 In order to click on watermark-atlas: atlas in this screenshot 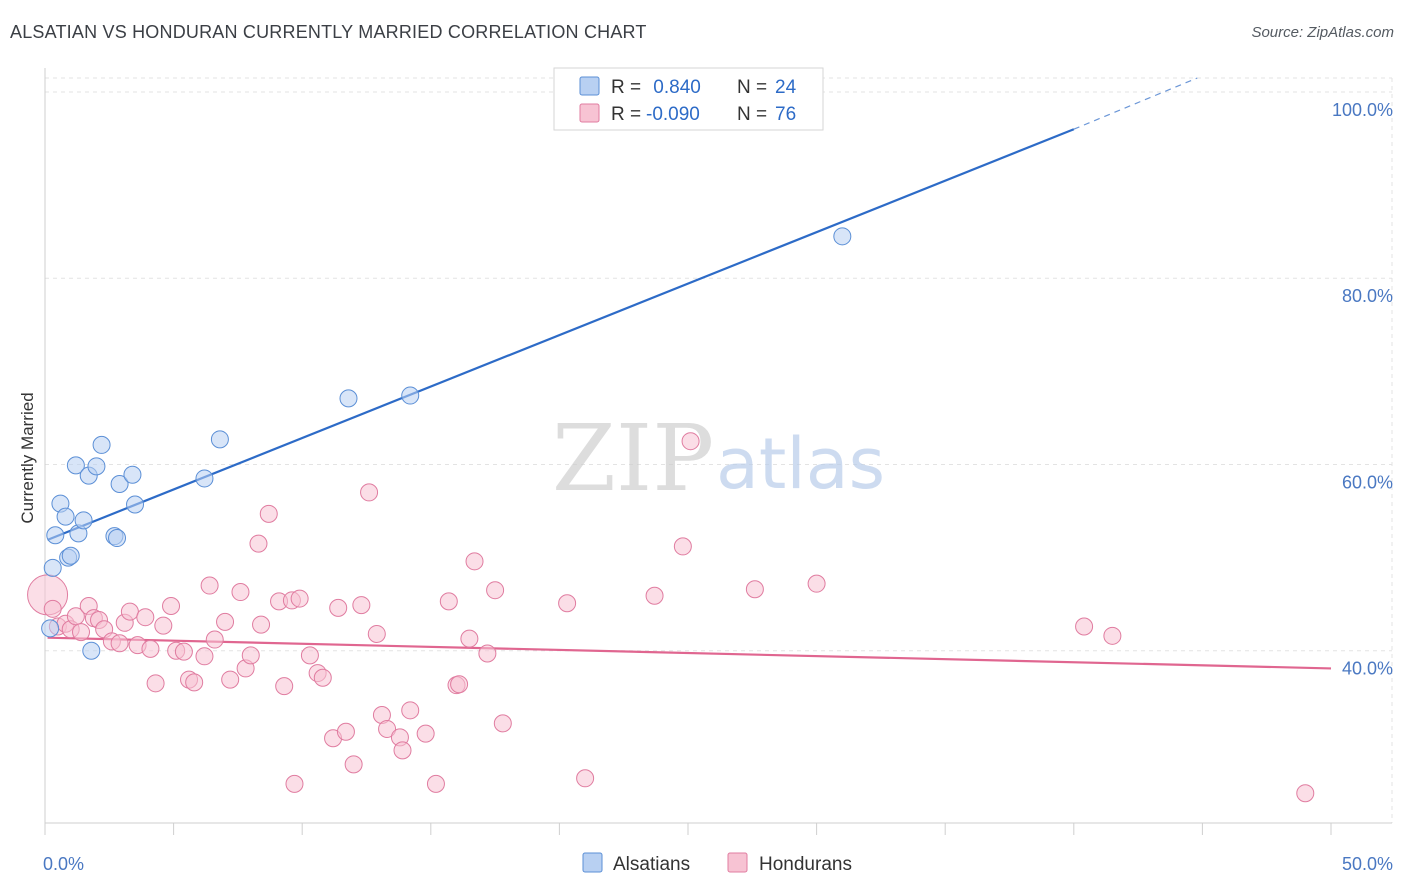, I will do `click(800, 464)`.